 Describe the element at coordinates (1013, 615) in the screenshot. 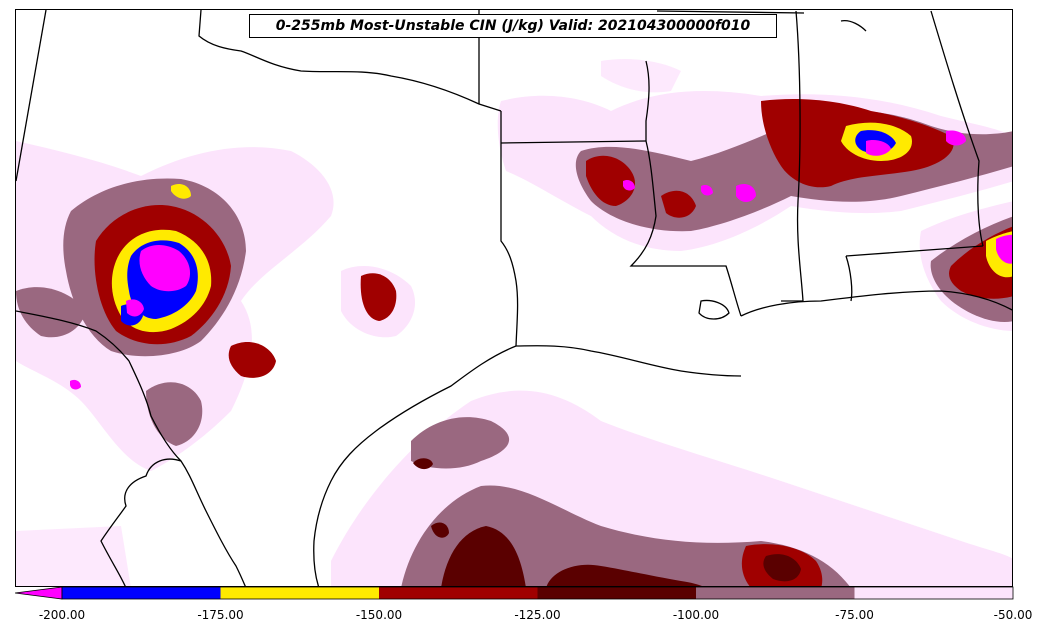

I see `colorbar-tick-label: -50.00` at that location.